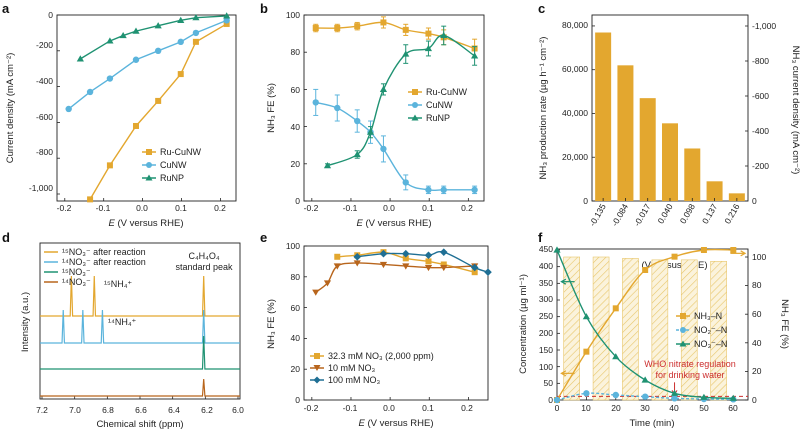 The width and height of the screenshot is (800, 433). I want to click on c-ylabel2: NH₃ current density (mA cm⁻²), so click(795, 110).